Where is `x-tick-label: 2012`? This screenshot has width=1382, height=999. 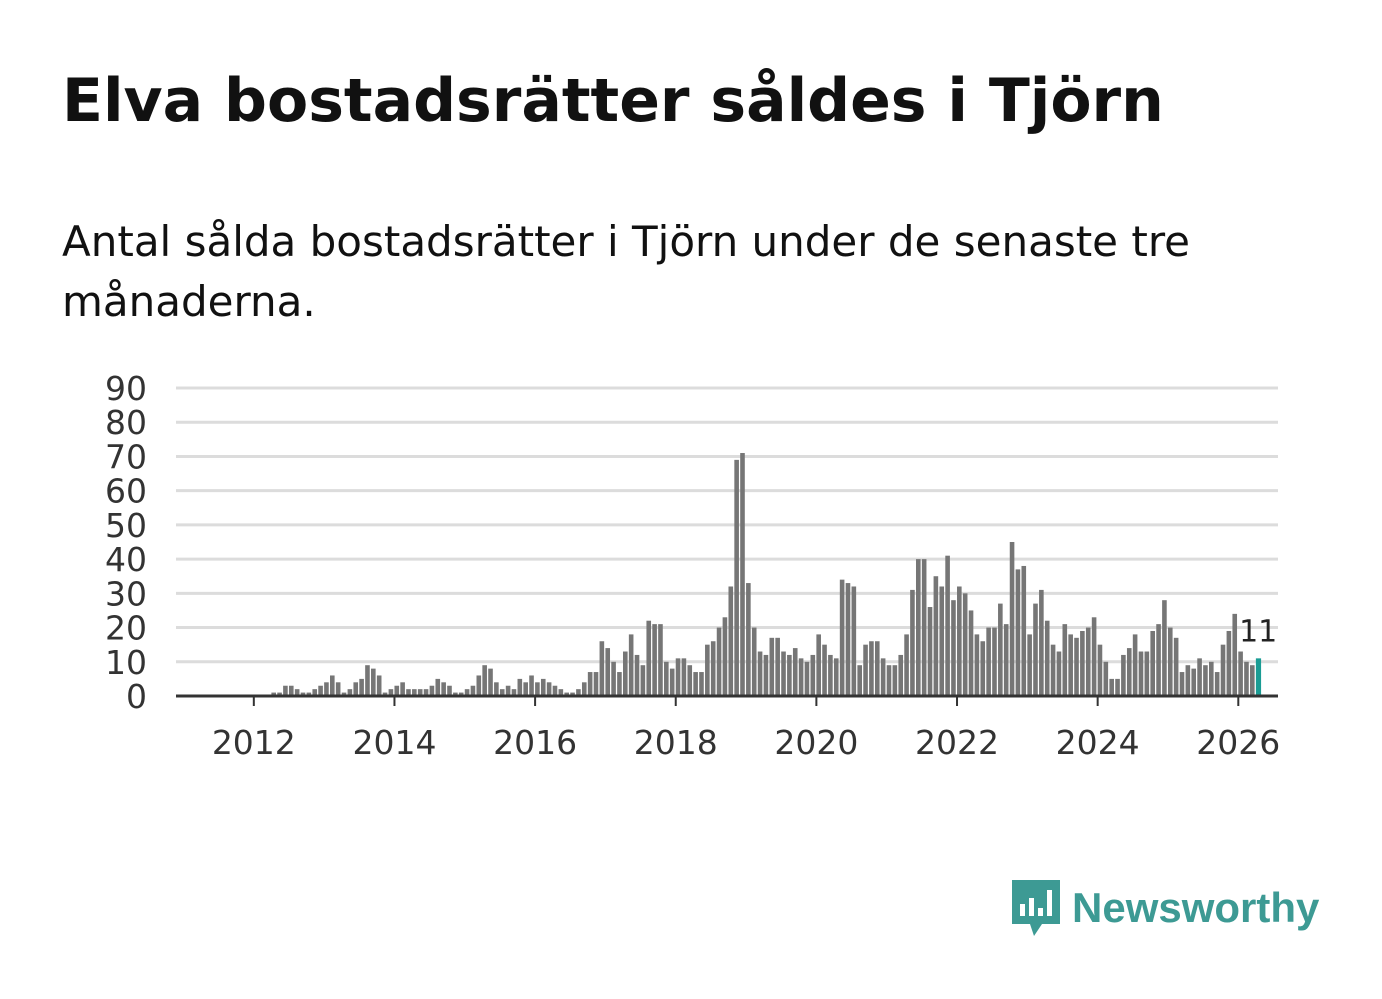
x-tick-label: 2012 is located at coordinates (254, 742).